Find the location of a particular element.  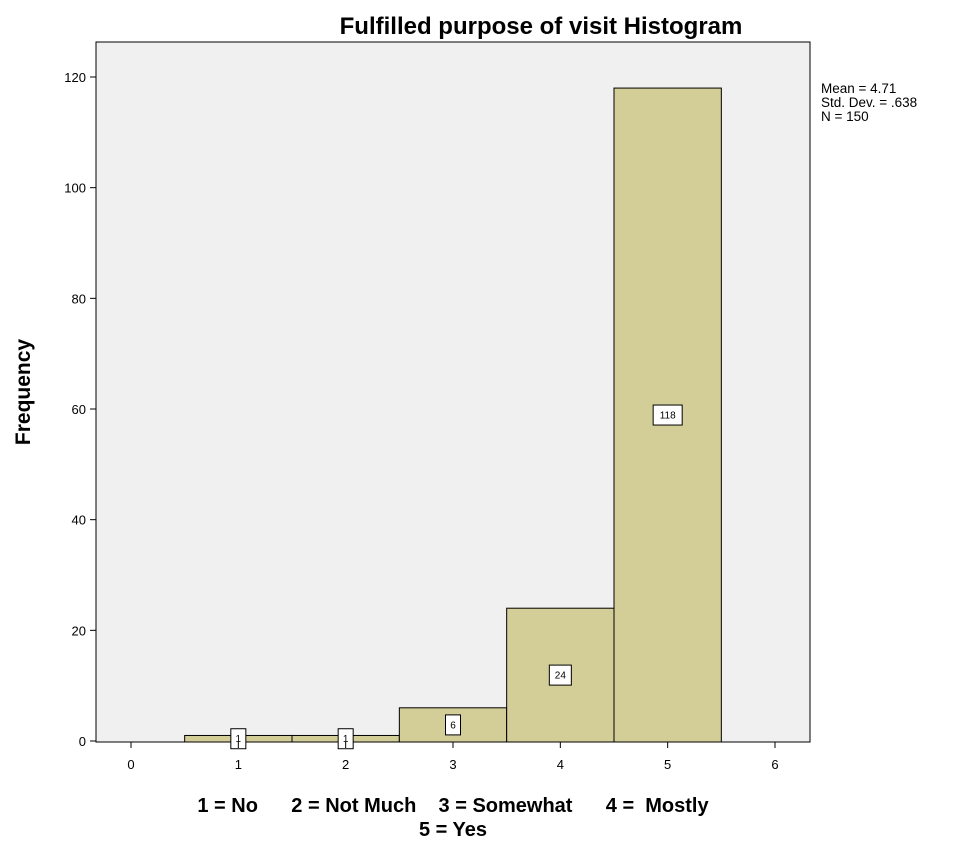

stat-n: N = 150 is located at coordinates (845, 116).